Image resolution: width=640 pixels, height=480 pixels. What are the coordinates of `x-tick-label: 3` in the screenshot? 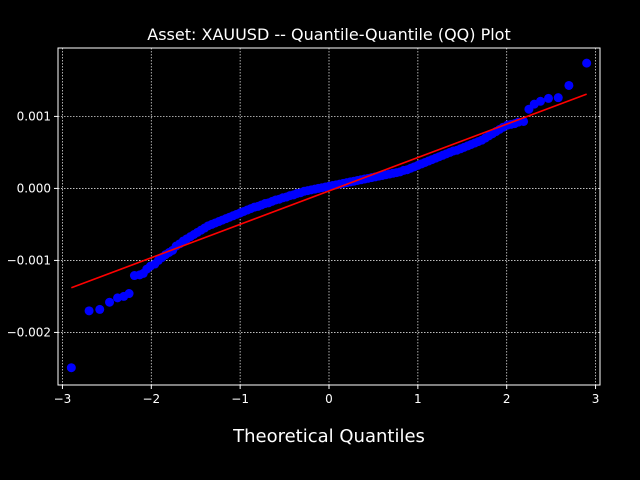 It's located at (596, 399).